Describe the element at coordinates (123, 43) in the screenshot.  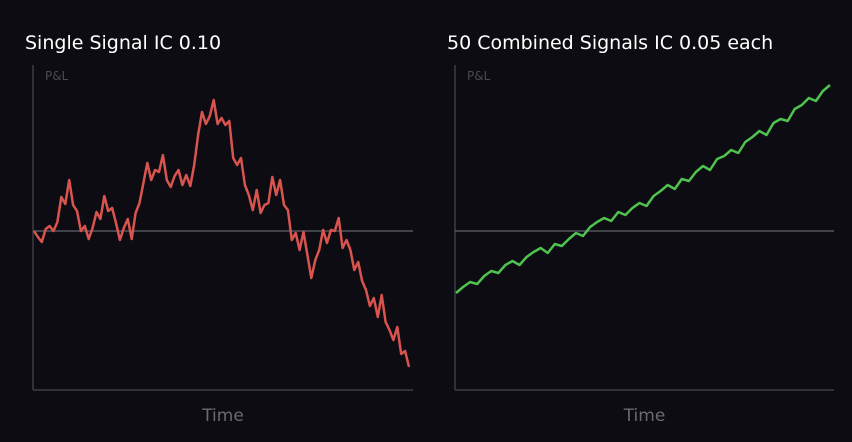
I see `chart-title: Single Signal IC 0.10` at that location.